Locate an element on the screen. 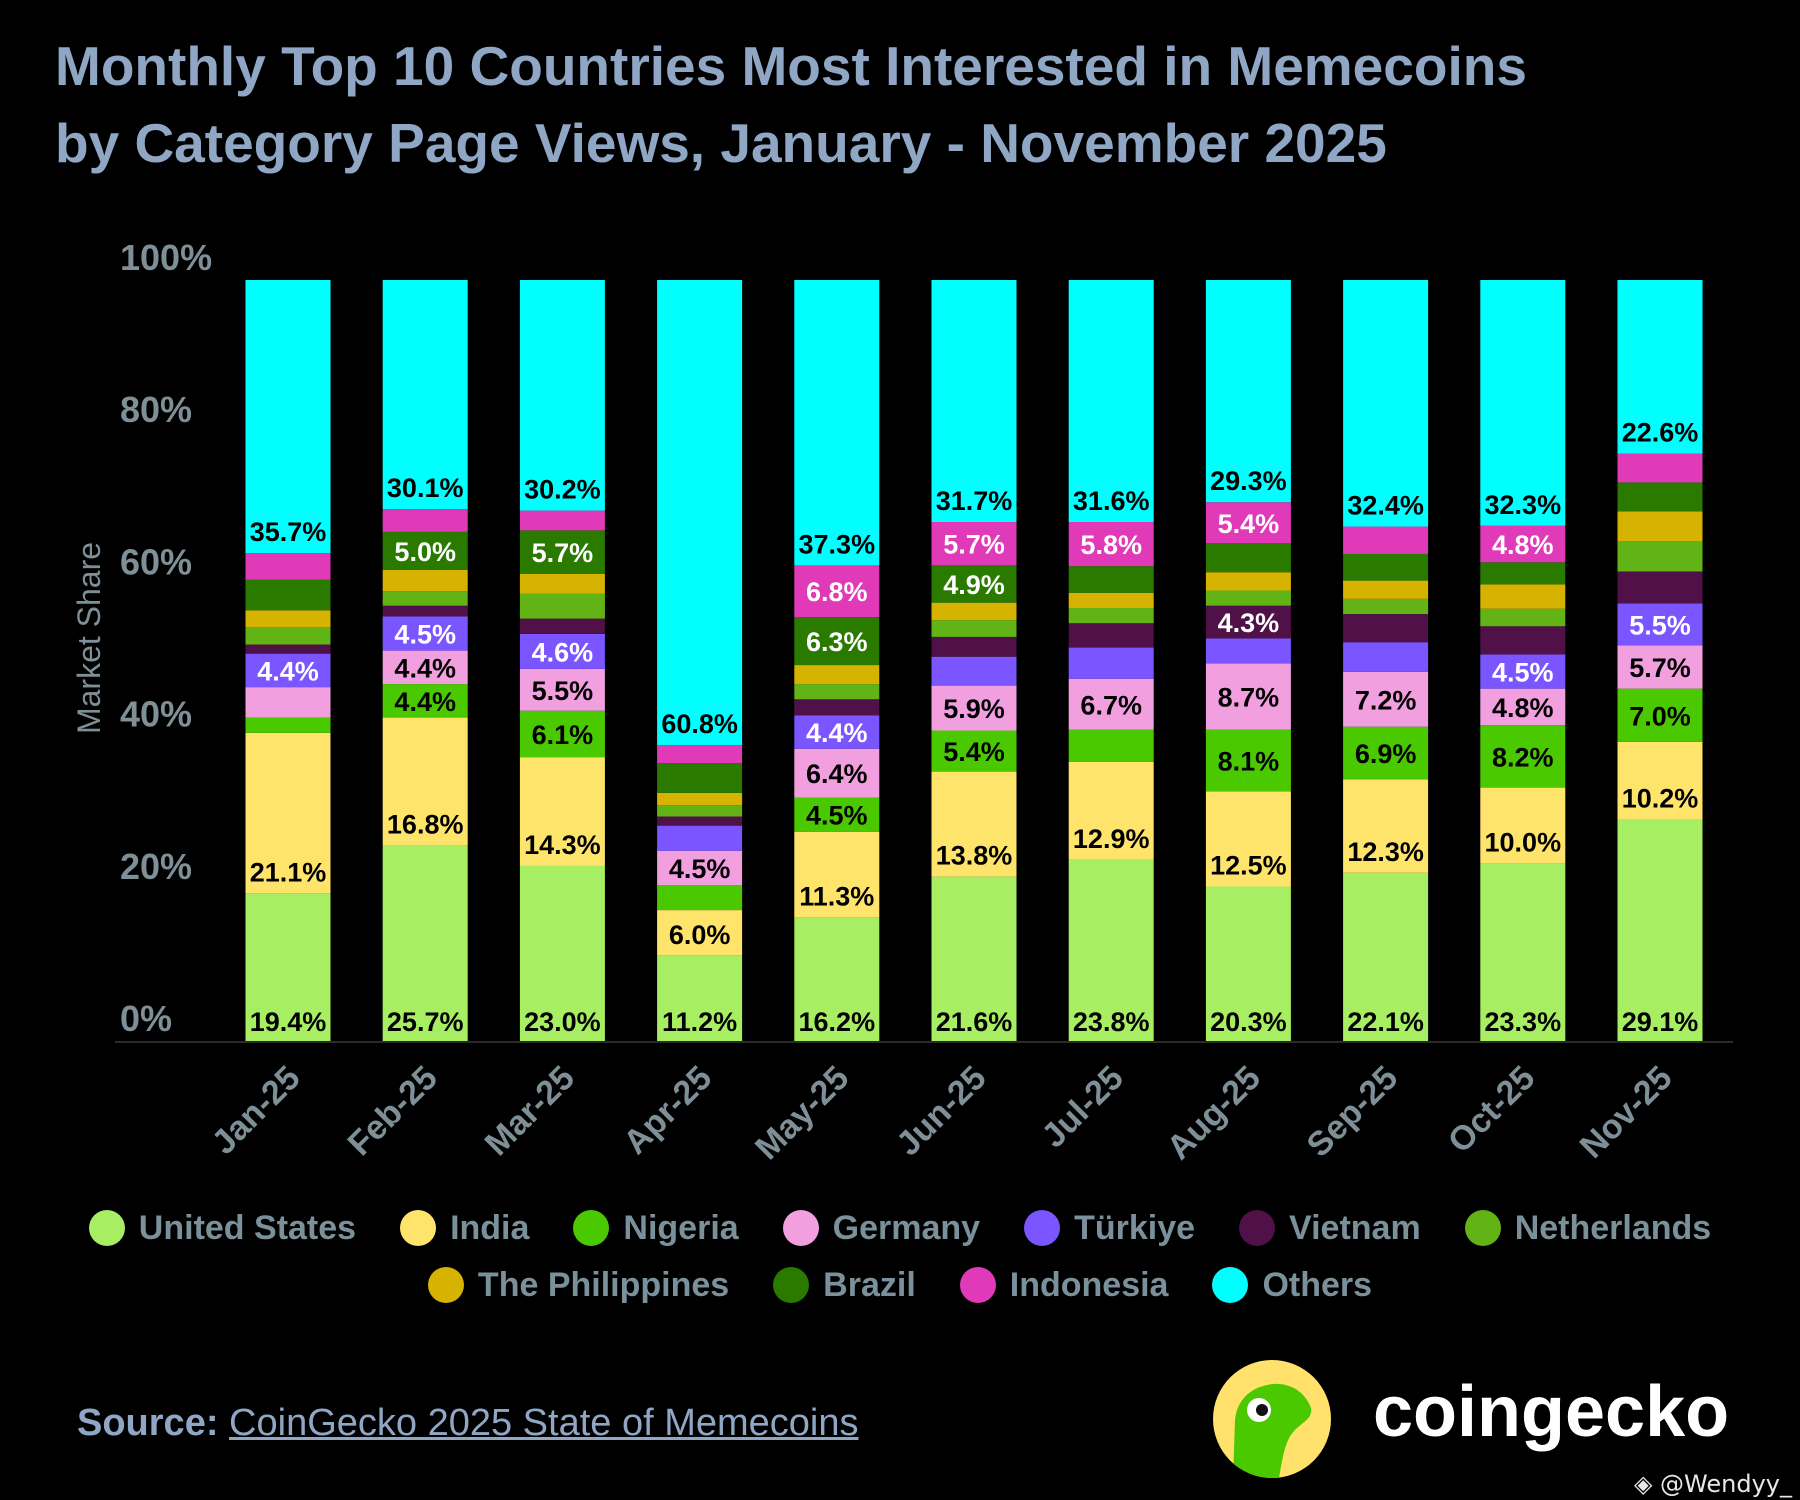 Image resolution: width=1800 pixels, height=1500 pixels. data-label: 22.6% is located at coordinates (1660, 433).